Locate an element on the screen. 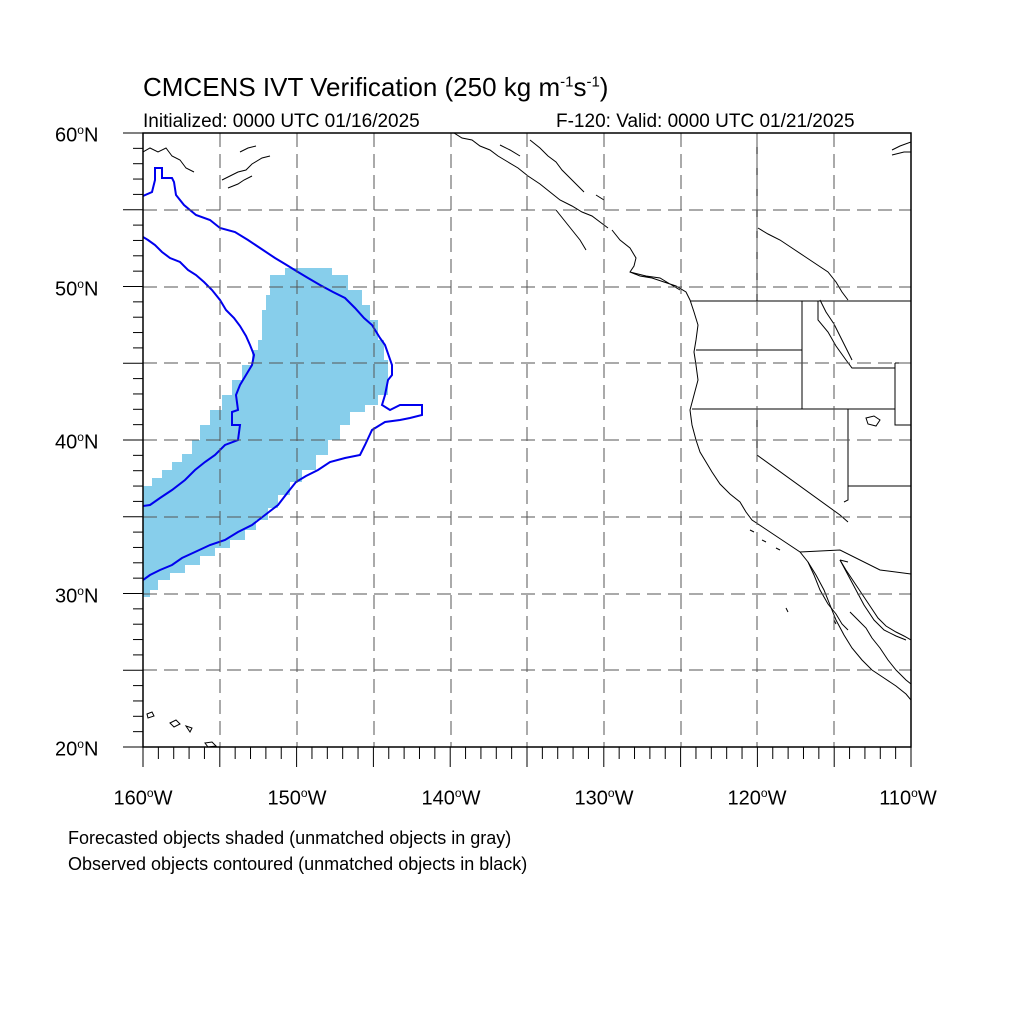 This screenshot has width=1024, height=1024. lon-label-150w: 150oW is located at coordinates (297, 798).